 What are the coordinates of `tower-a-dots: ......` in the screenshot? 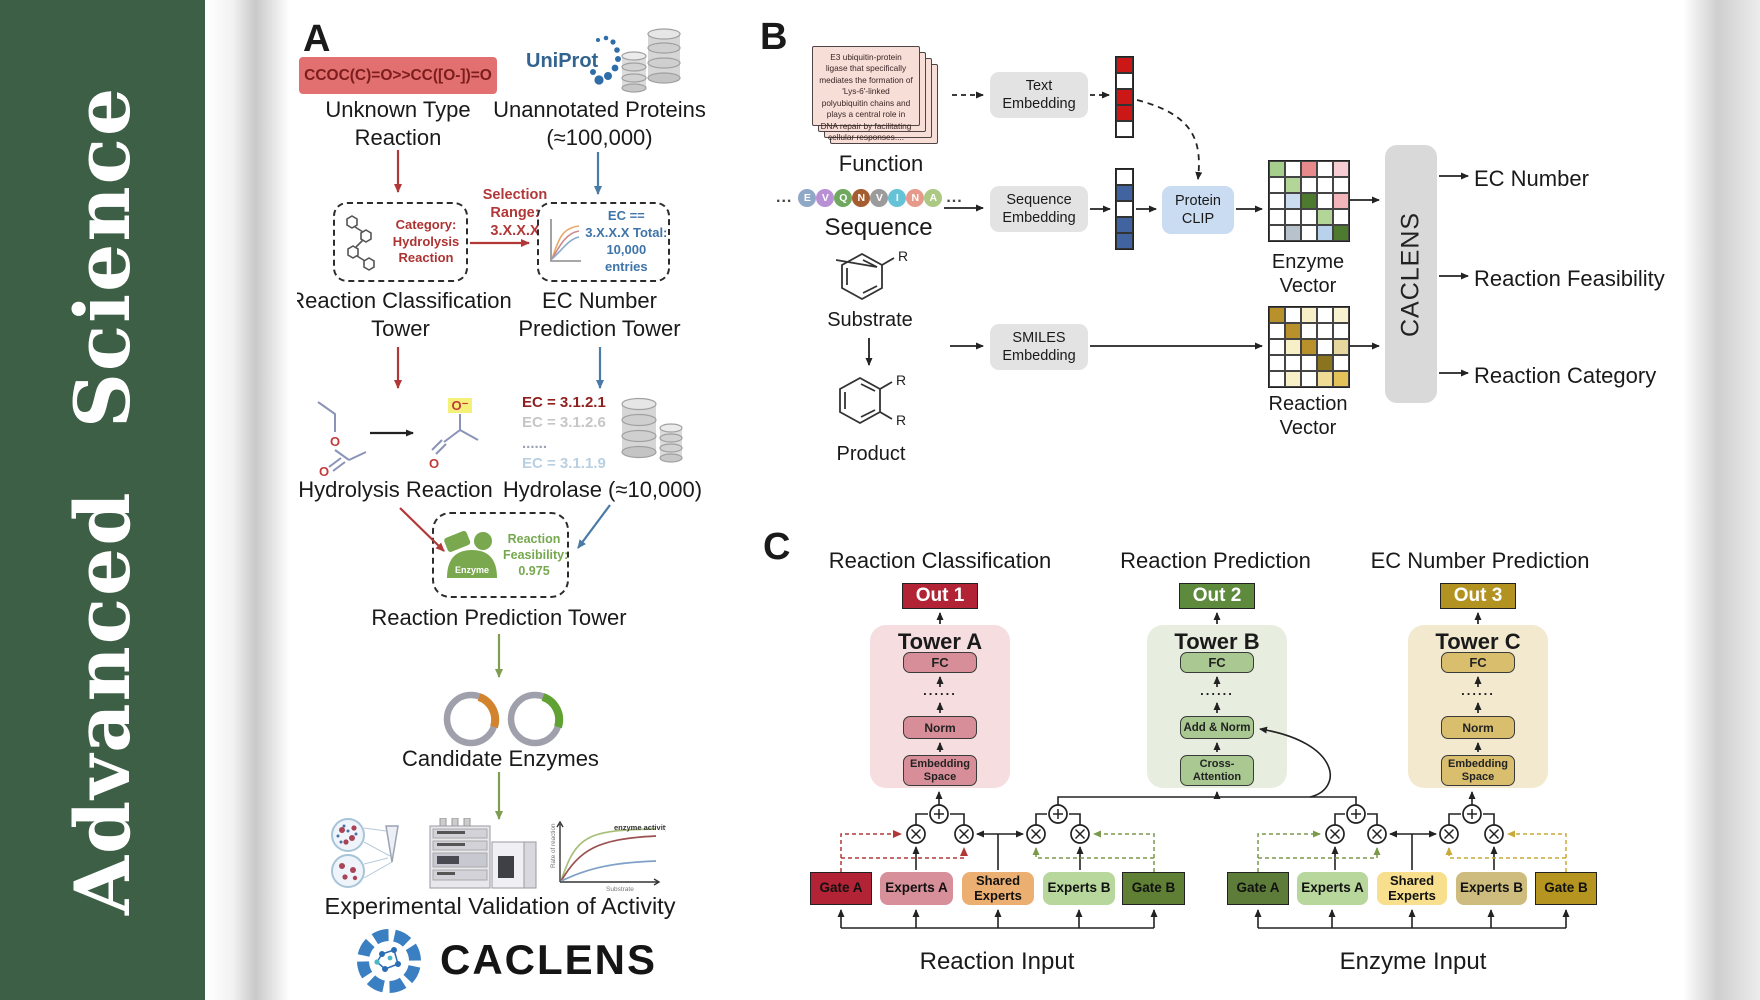 It's located at (940, 690).